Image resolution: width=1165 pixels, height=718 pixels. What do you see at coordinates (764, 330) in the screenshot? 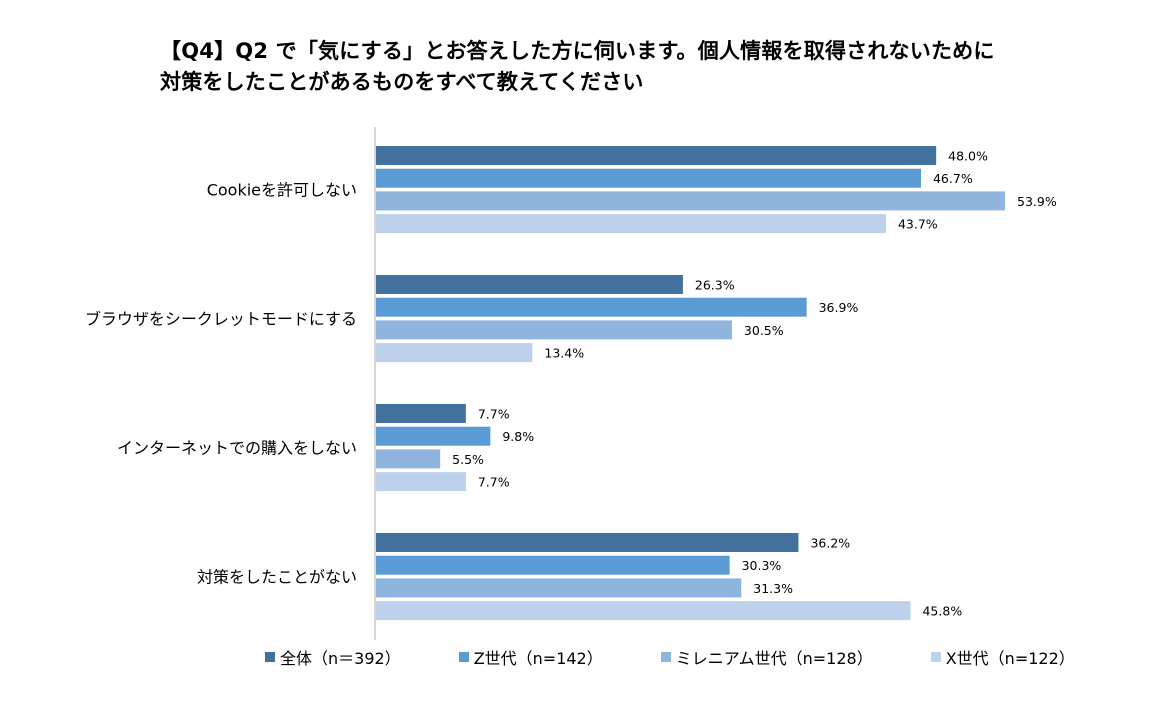
I see `data-label: 30.5%` at bounding box center [764, 330].